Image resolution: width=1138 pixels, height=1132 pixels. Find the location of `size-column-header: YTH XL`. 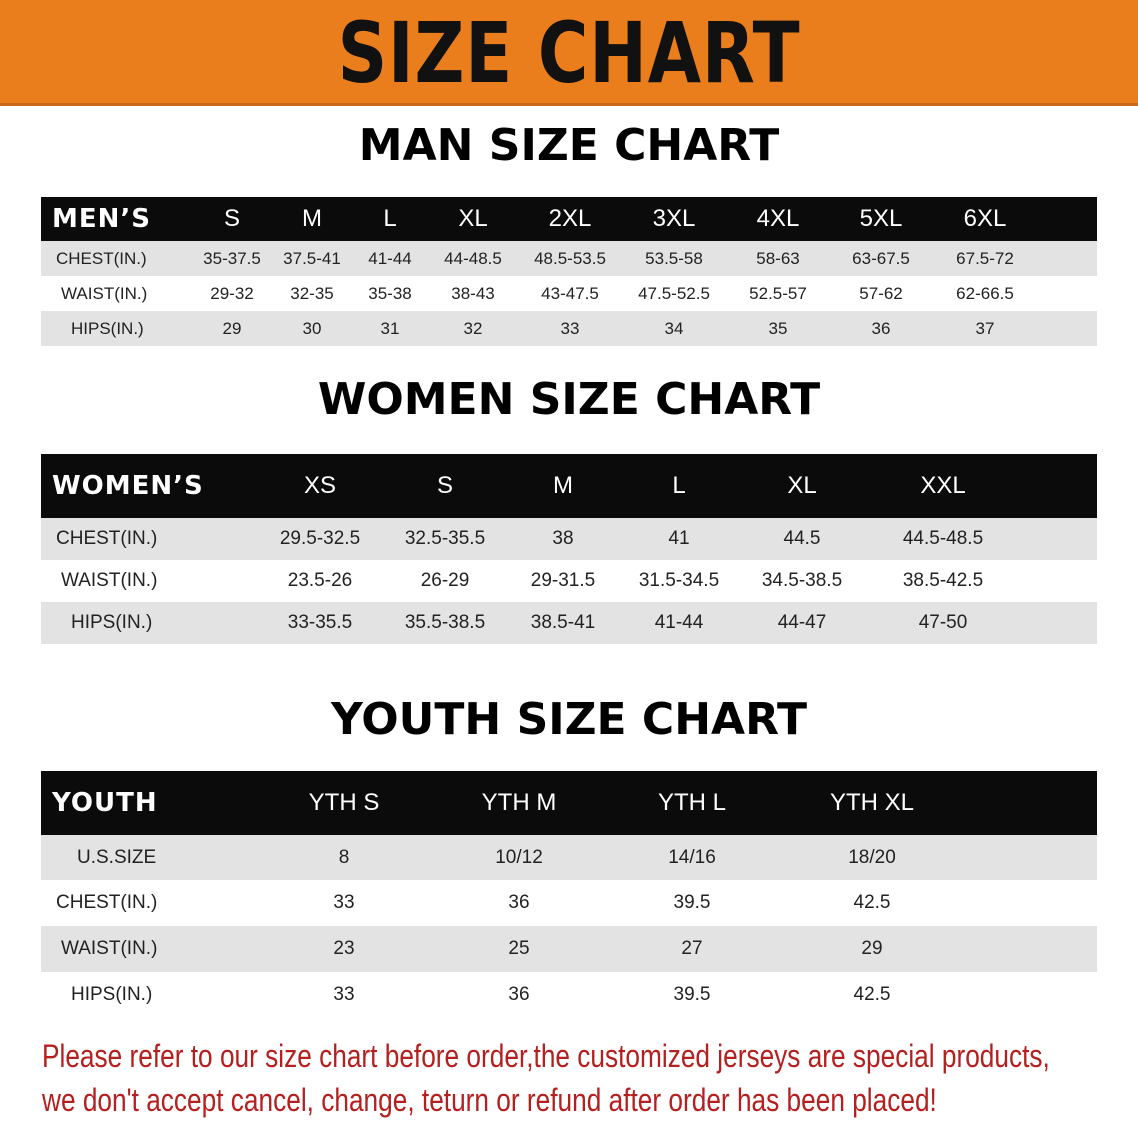

size-column-header: YTH XL is located at coordinates (872, 802).